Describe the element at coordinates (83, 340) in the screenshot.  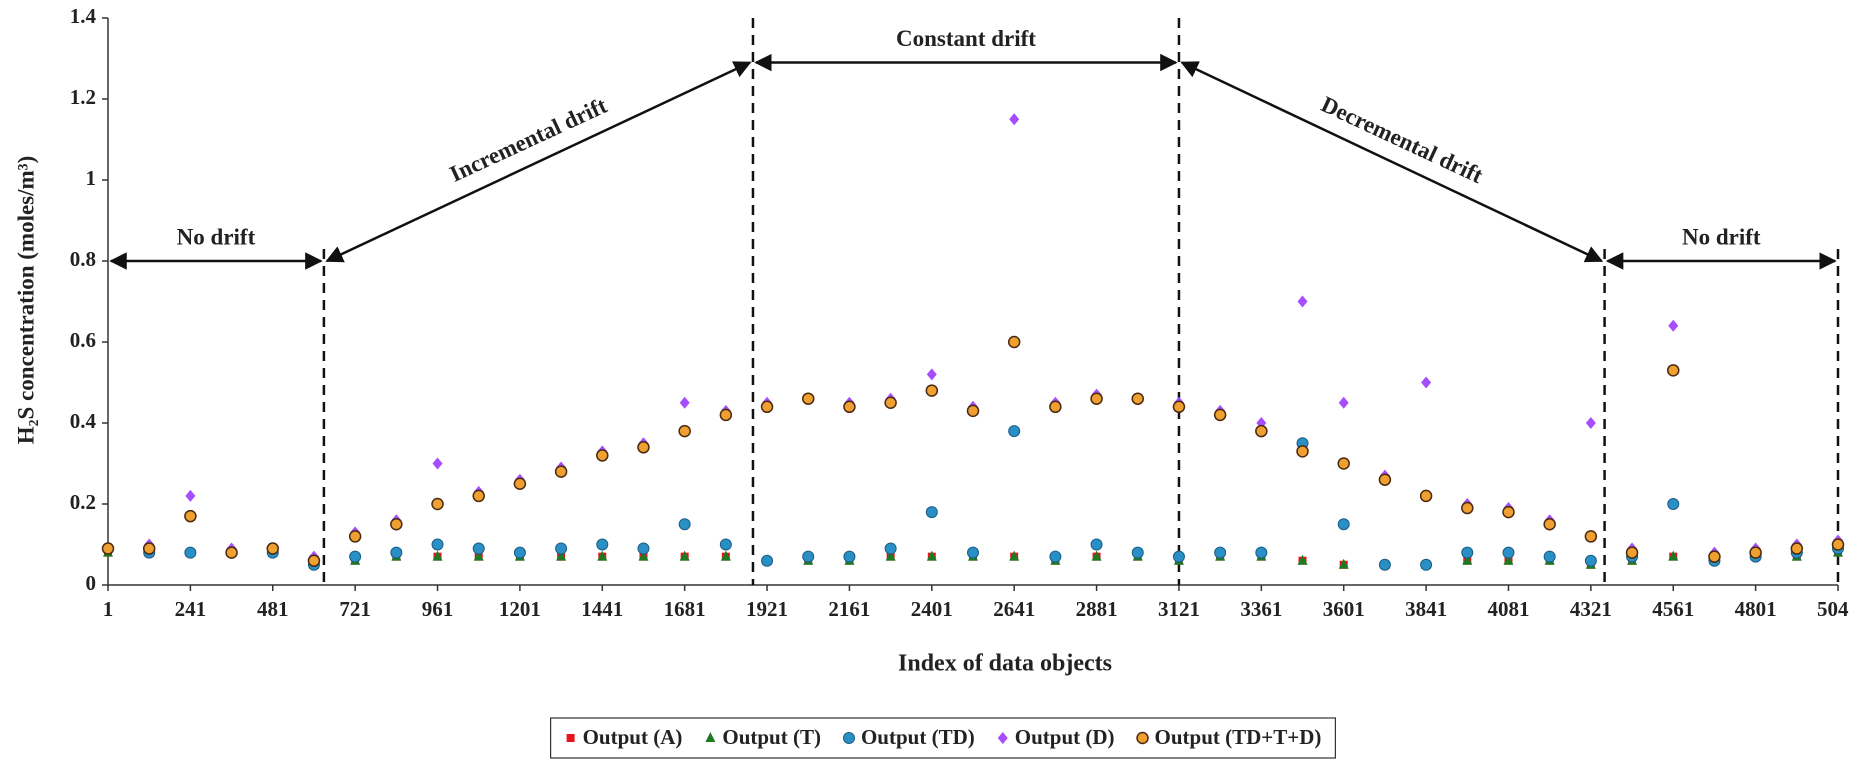
I see `y-tick-label: 0.6` at that location.